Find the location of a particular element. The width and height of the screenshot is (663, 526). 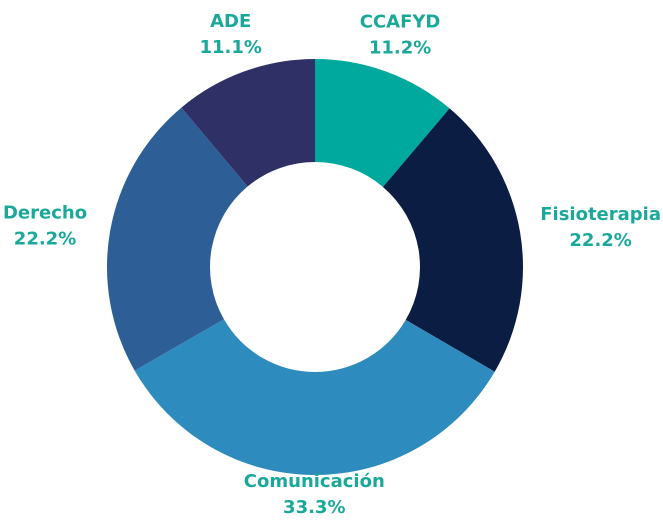

slice-label: Fisioterapia is located at coordinates (600, 214).